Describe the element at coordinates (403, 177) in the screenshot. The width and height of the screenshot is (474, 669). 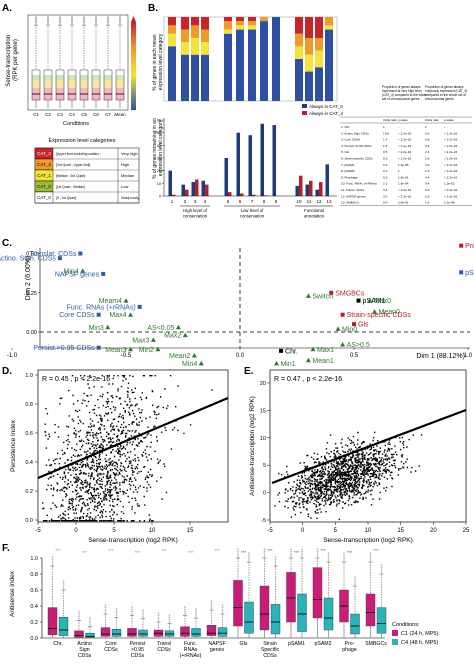
I see `table-cell: 1.6e-01` at that location.